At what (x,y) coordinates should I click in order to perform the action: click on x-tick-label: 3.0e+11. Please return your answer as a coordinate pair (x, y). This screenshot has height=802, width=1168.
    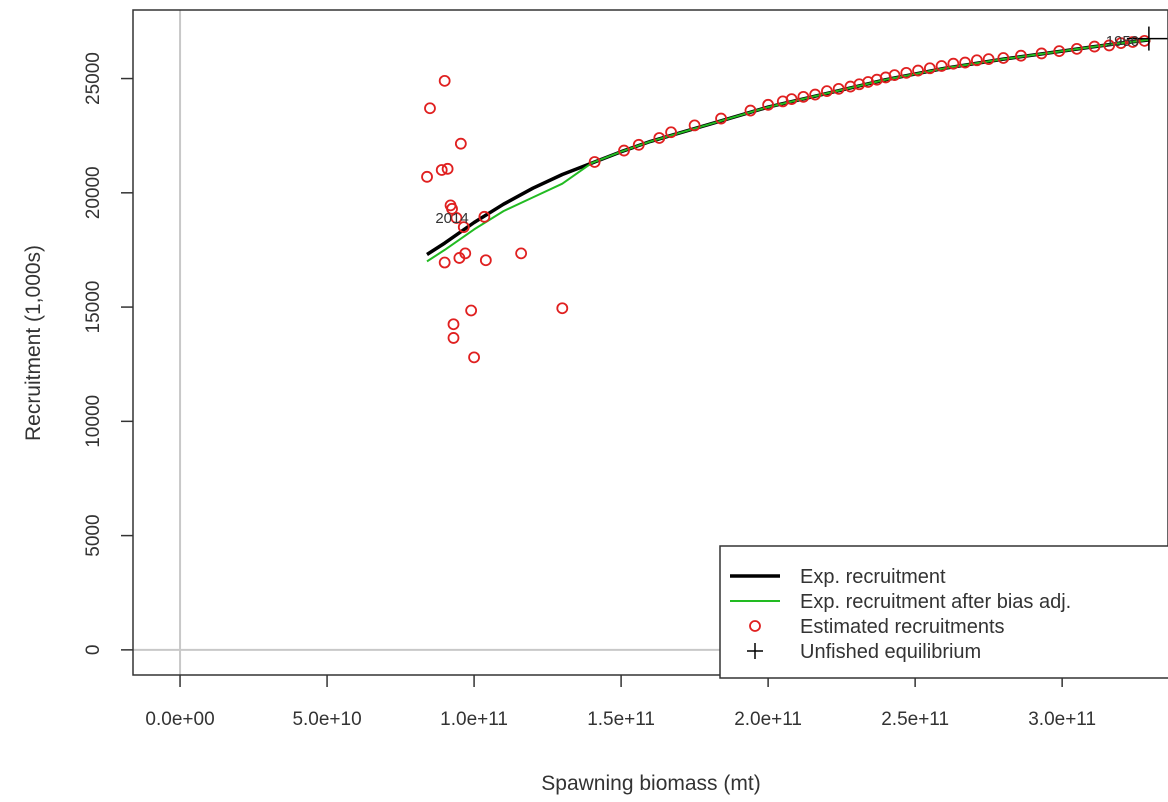
    Looking at the image, I should click on (1062, 719).